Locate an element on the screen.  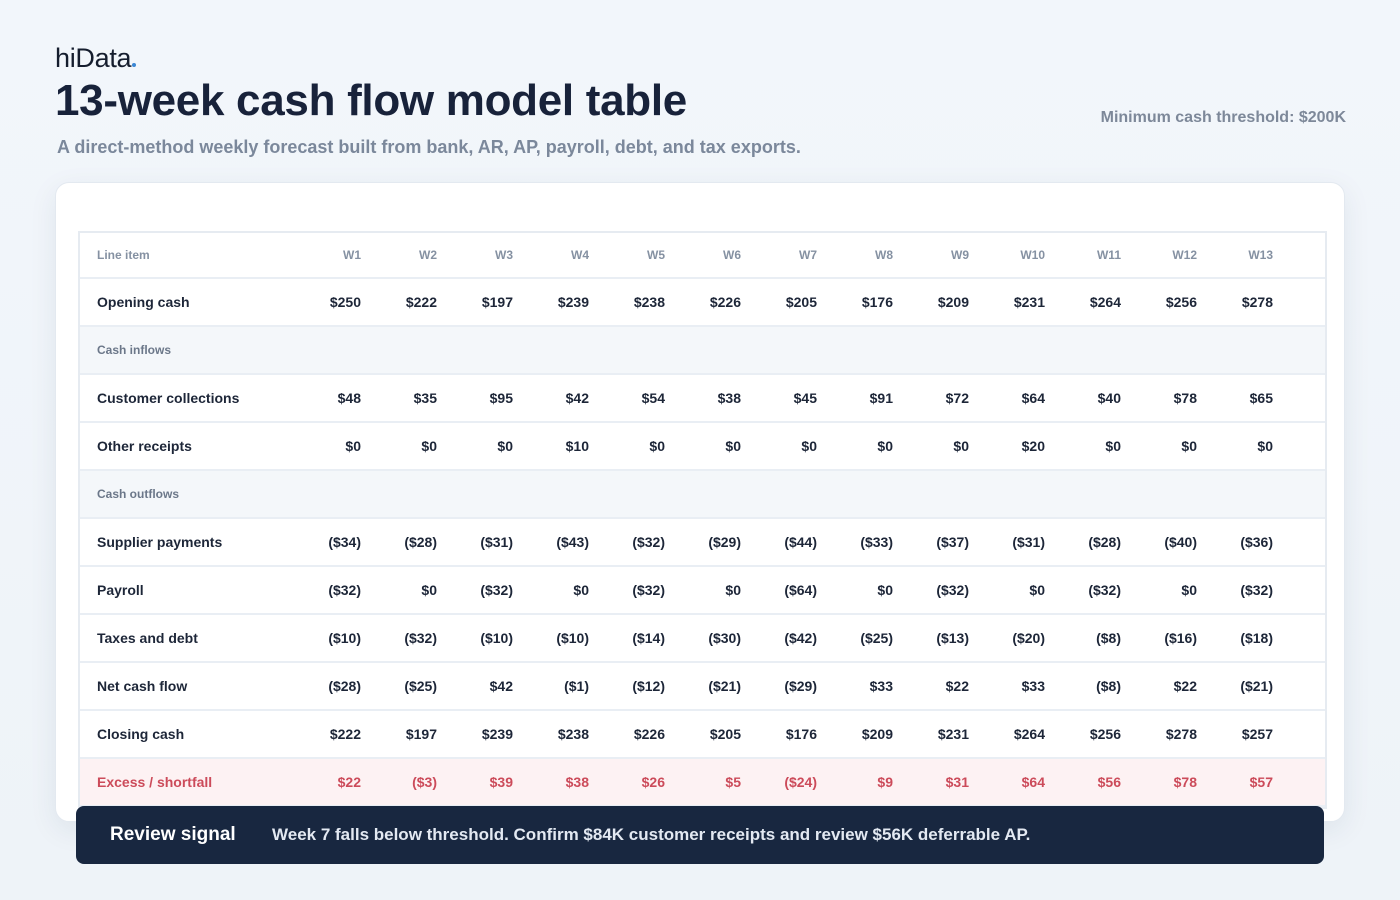
row-label: Opening cash is located at coordinates (143, 302).